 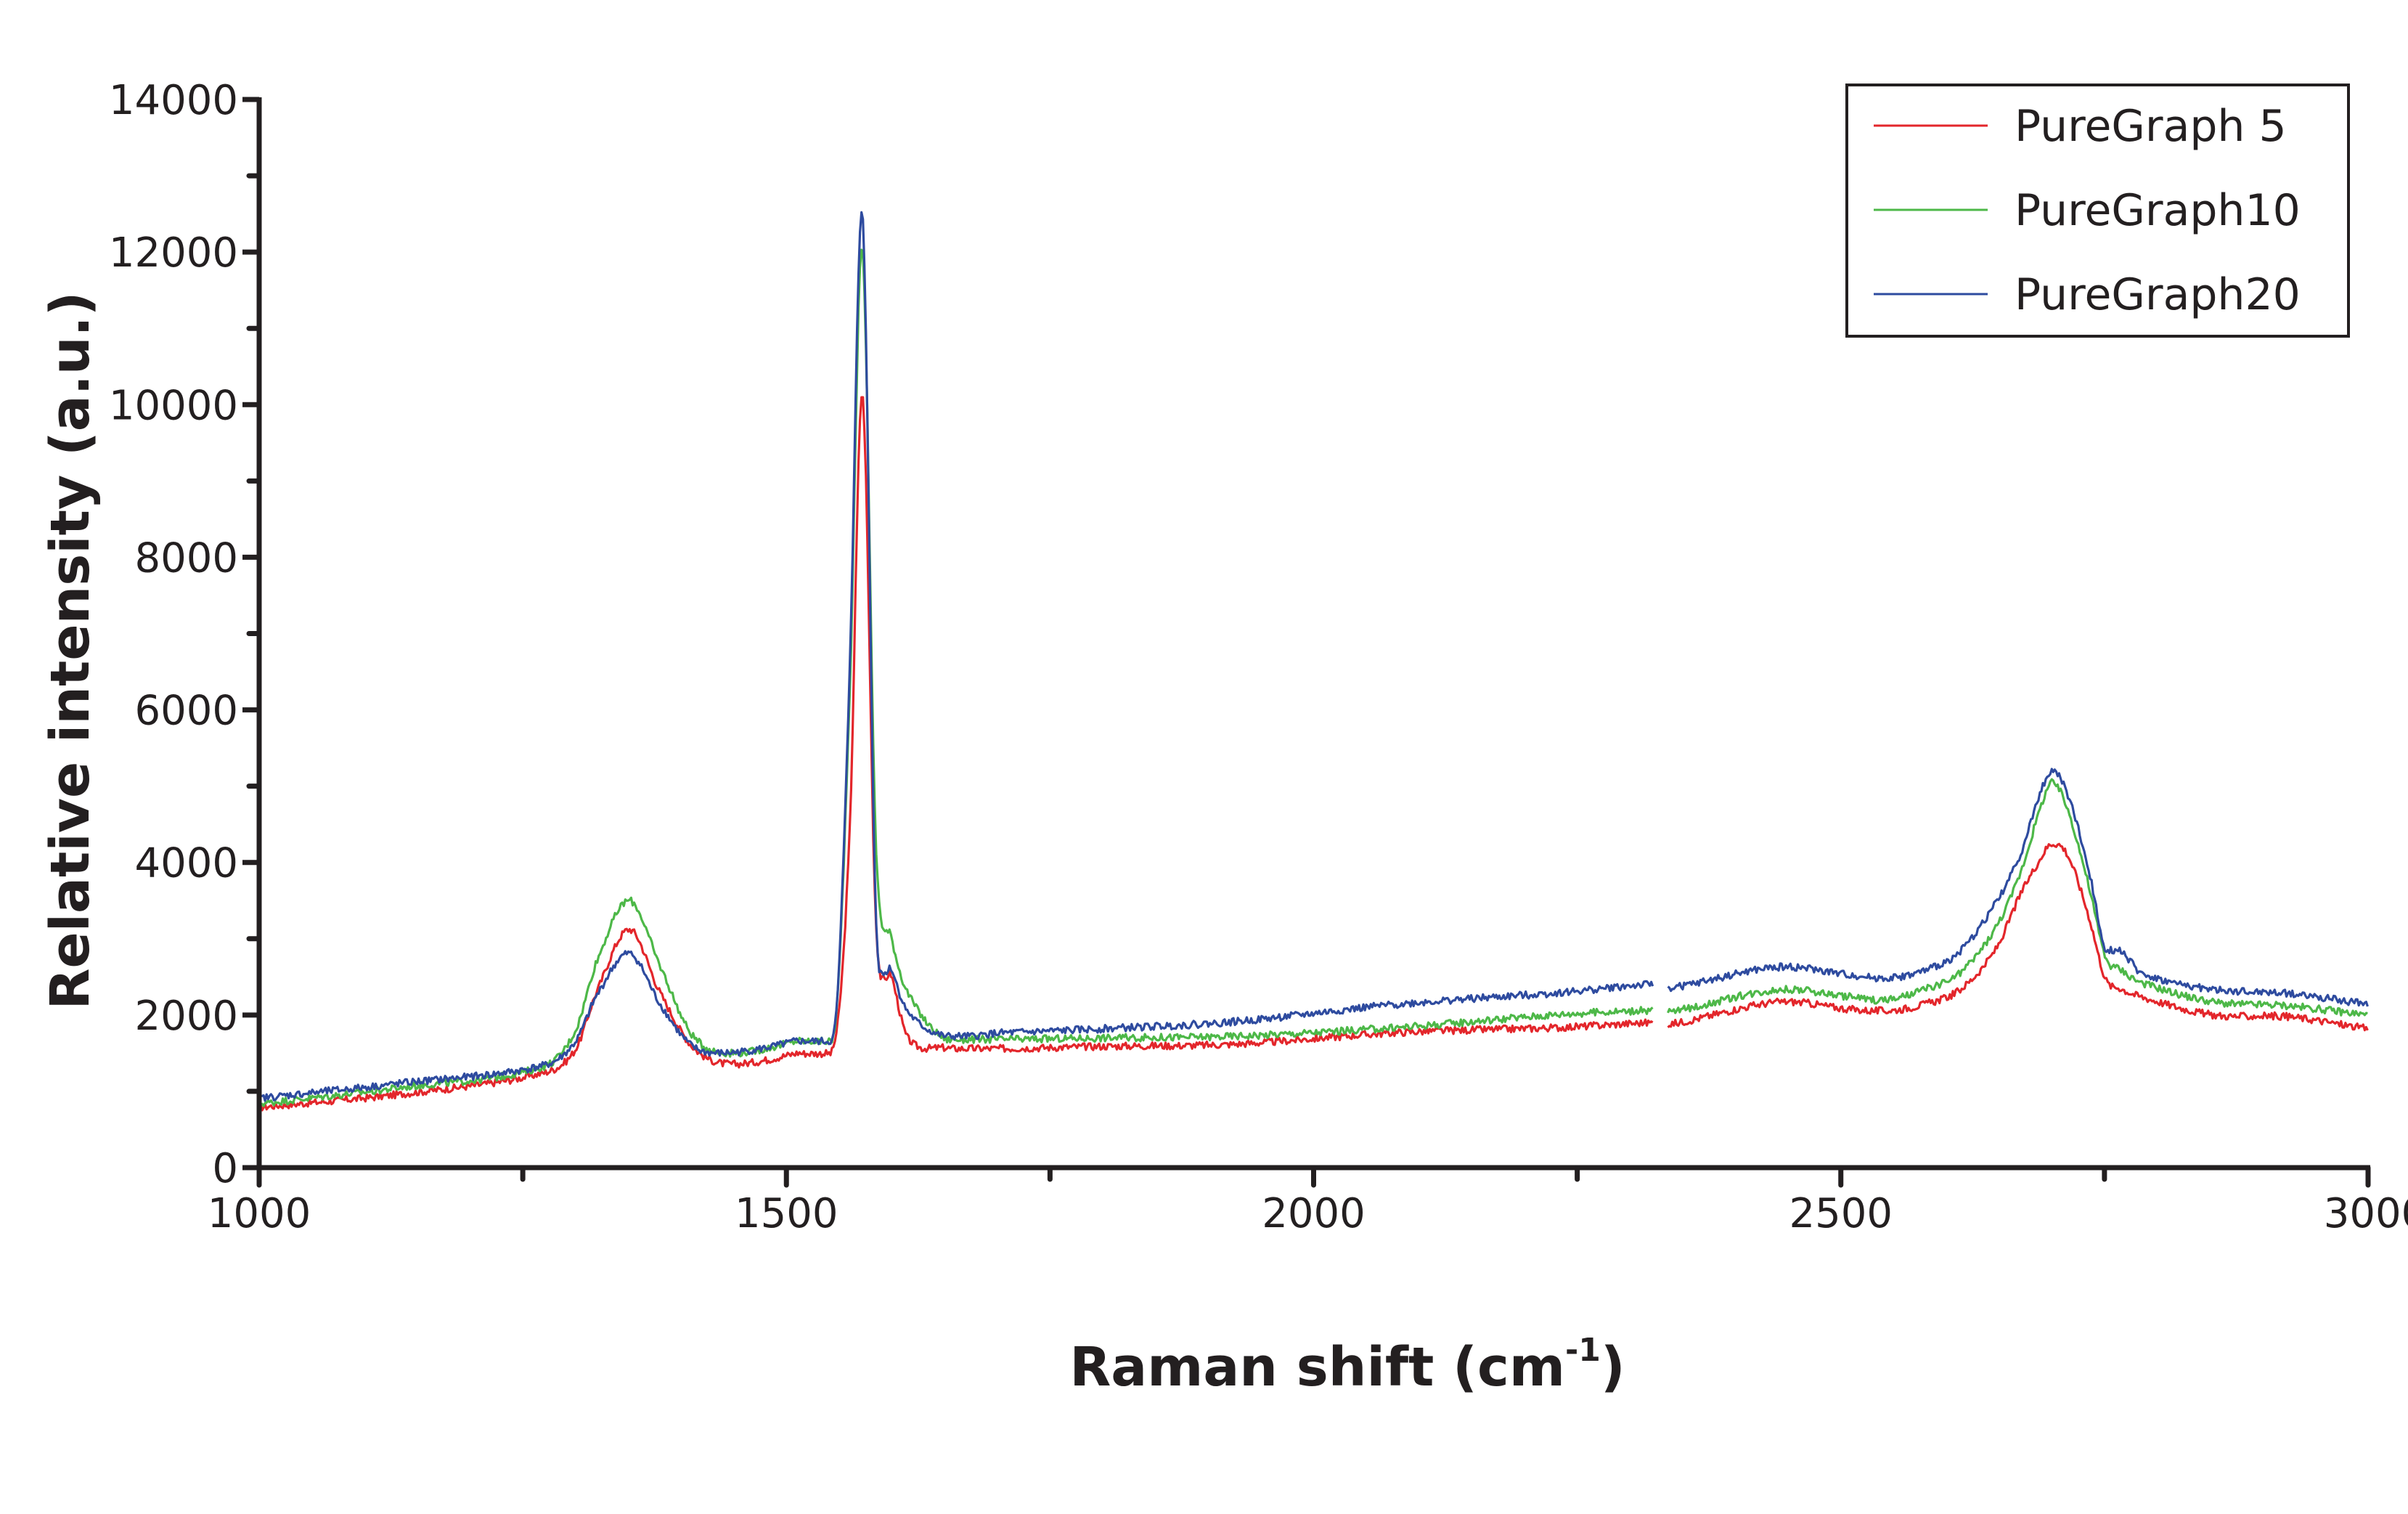 What do you see at coordinates (225, 1168) in the screenshot?
I see `y-tick-label: 0` at bounding box center [225, 1168].